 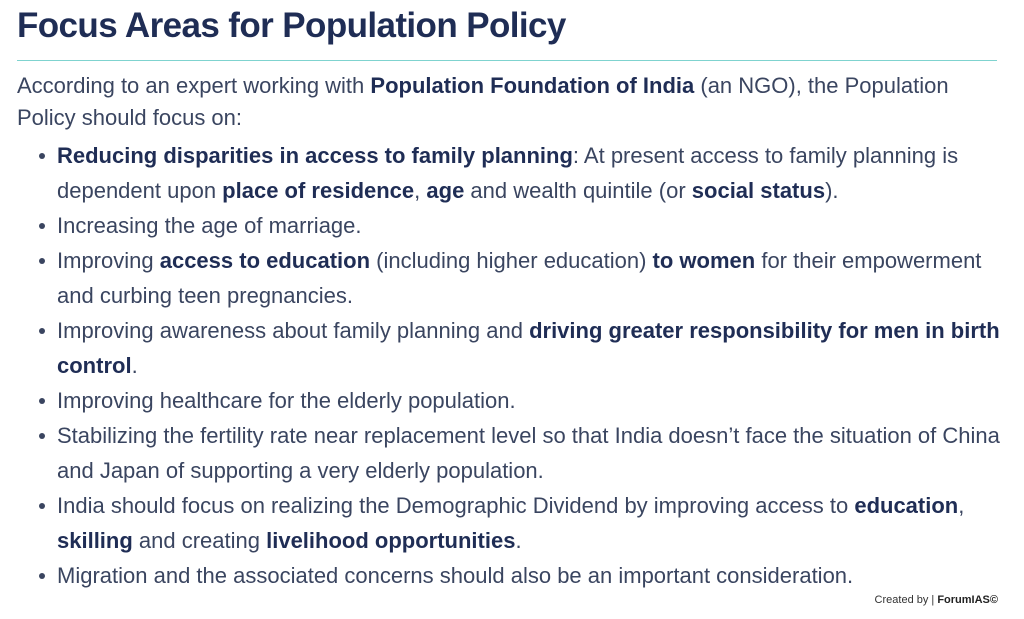 I want to click on bullet-emphasis: livelihood opportunities, so click(x=391, y=540).